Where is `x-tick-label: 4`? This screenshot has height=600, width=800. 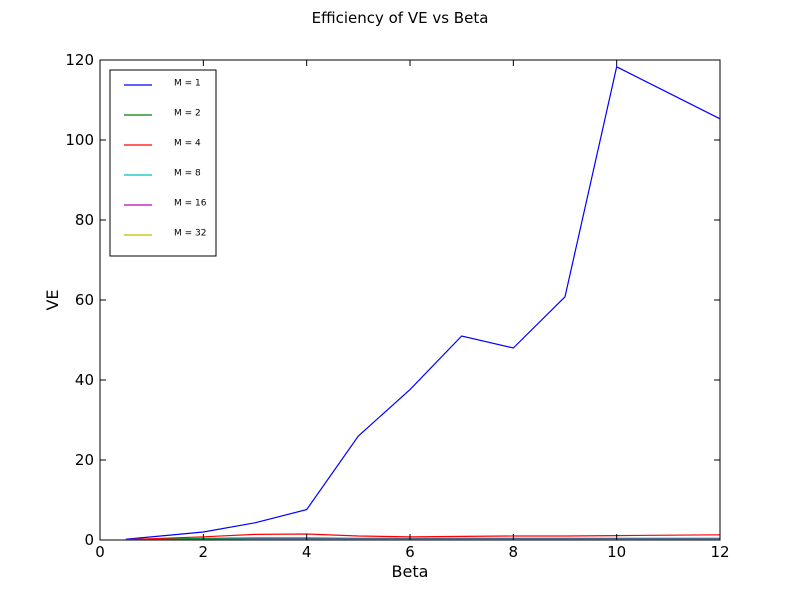 x-tick-label: 4 is located at coordinates (307, 552).